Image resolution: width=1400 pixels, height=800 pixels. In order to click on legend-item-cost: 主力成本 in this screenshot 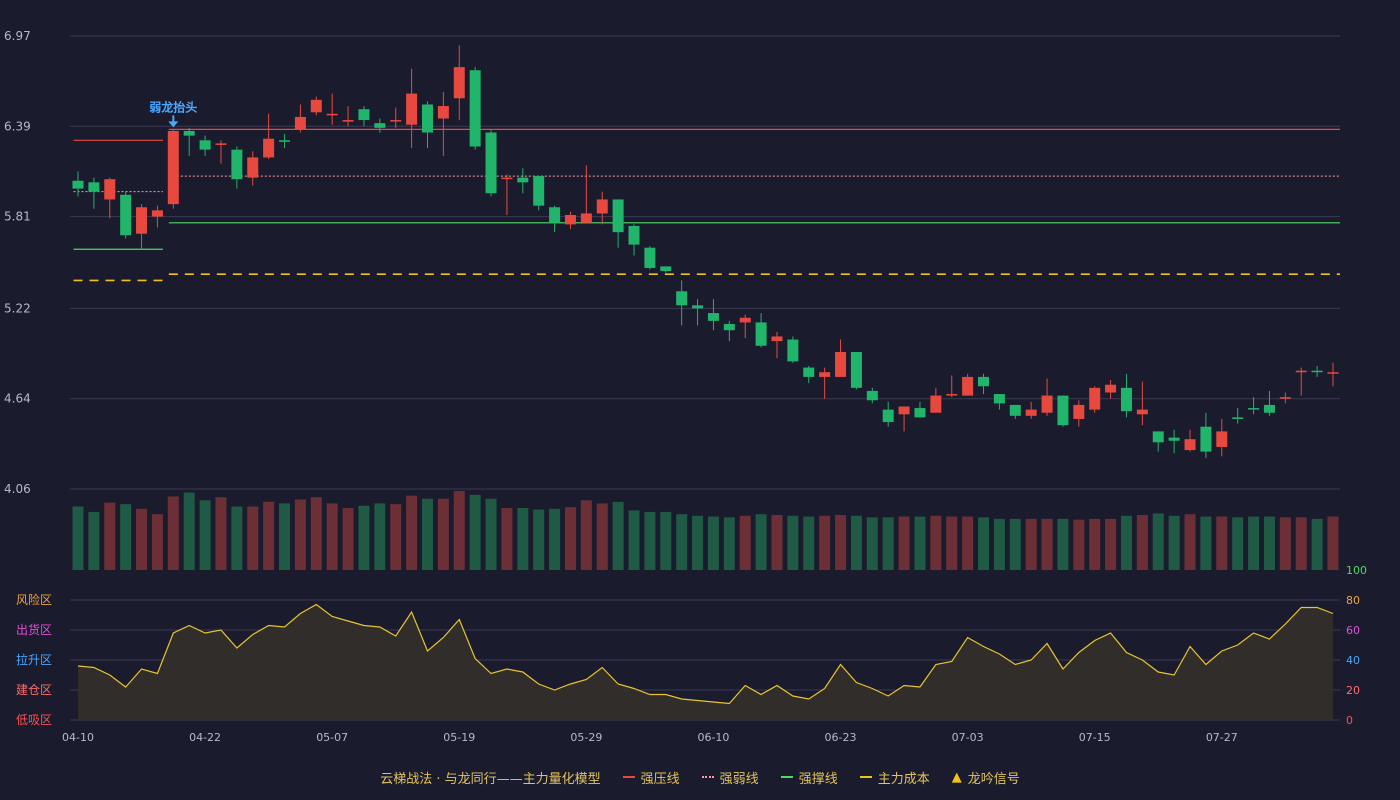, I will do `click(894, 777)`.